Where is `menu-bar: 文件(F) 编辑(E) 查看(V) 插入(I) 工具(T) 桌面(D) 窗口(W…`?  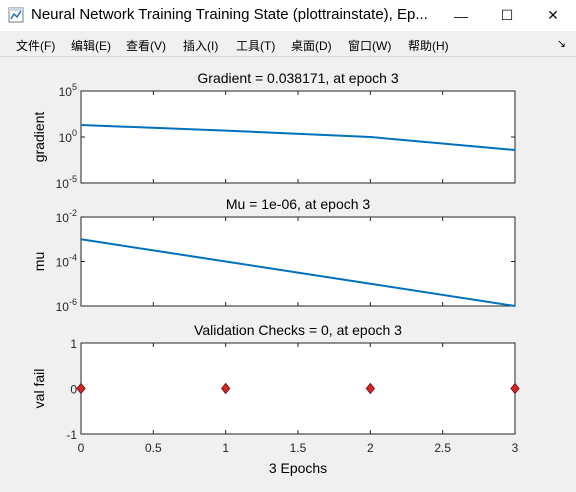
menu-bar: 文件(F) 编辑(E) 查看(V) 插入(I) 工具(T) 桌面(D) 窗口(W… is located at coordinates (288, 44).